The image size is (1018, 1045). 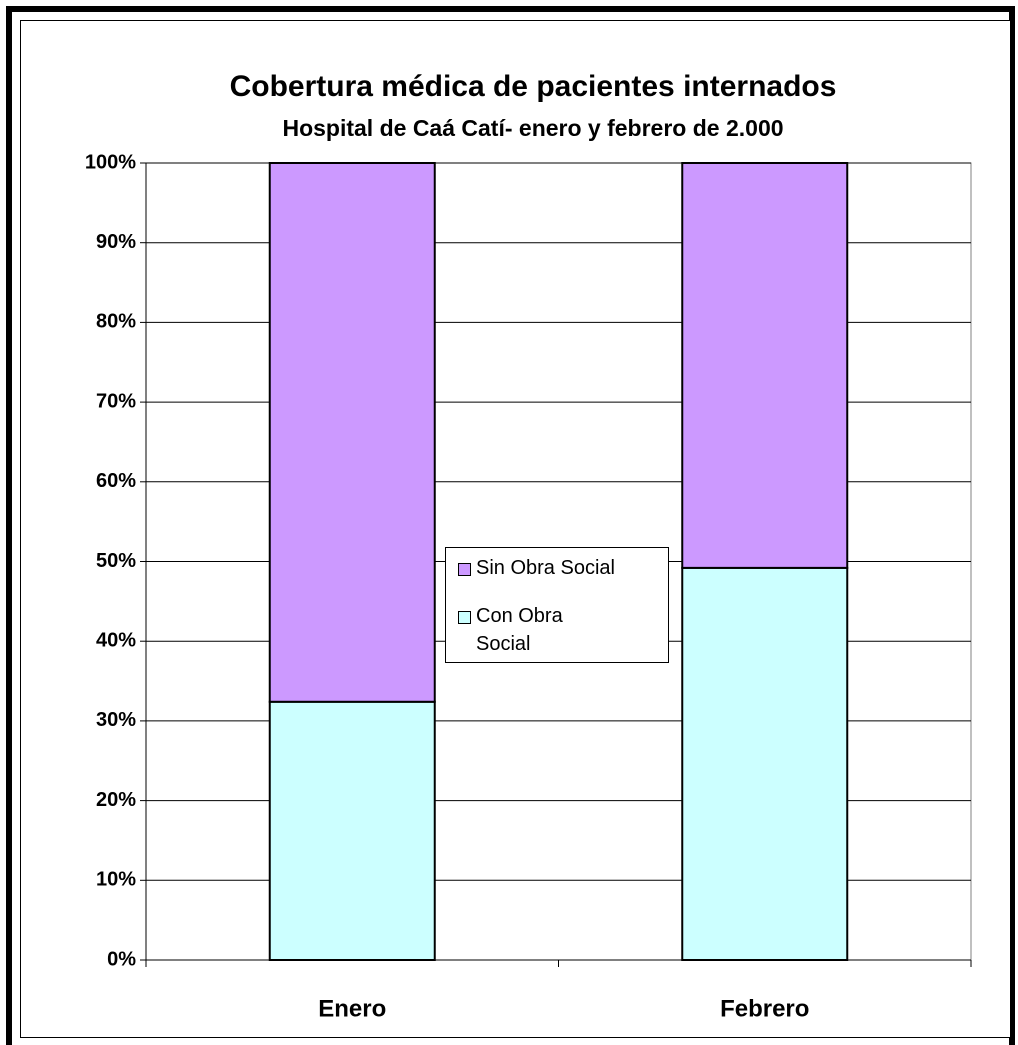 What do you see at coordinates (116, 401) in the screenshot?
I see `y-tick-label: 70%` at bounding box center [116, 401].